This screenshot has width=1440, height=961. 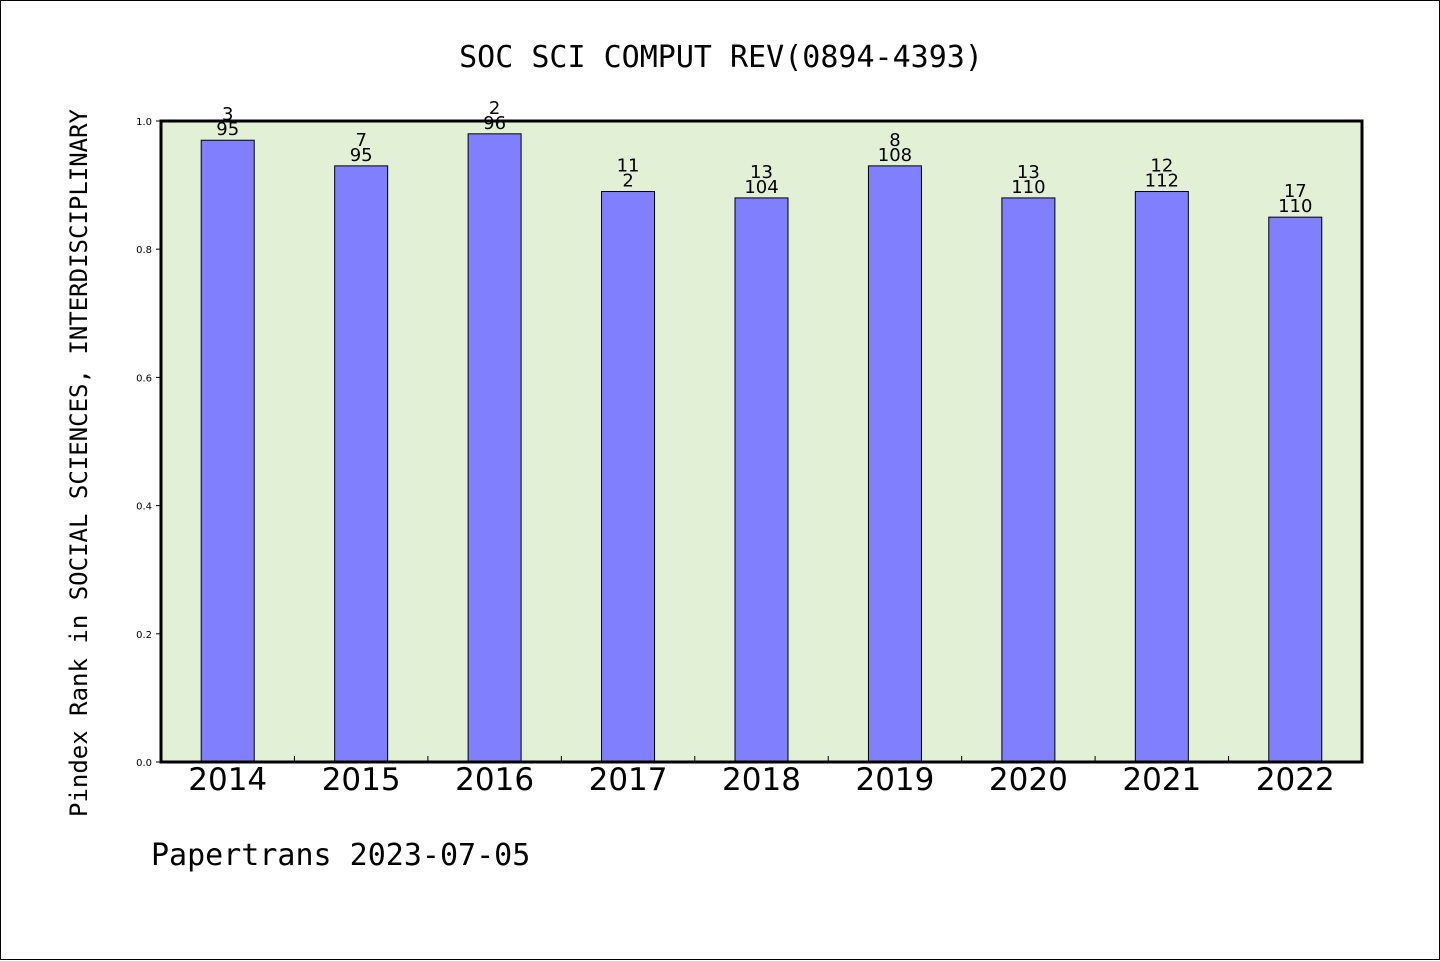 I want to click on x-tick-label: 2016, so click(x=494, y=780).